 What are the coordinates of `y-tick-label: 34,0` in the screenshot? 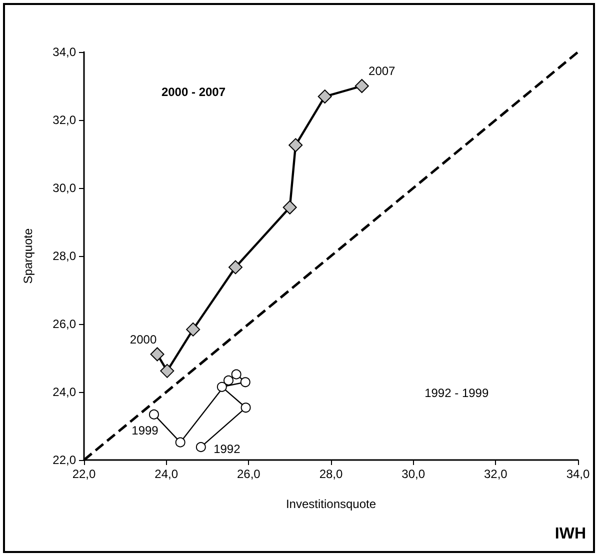 It's located at (64, 52).